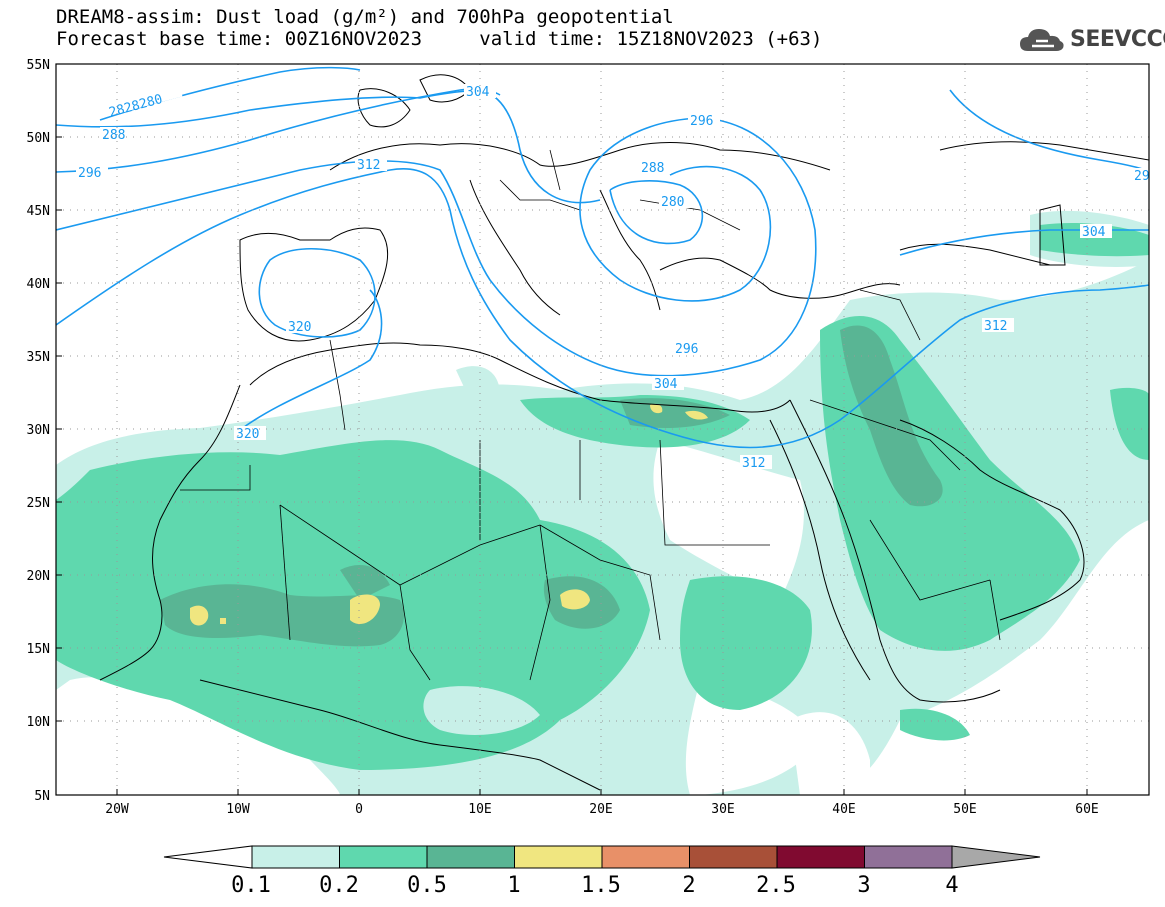  Describe the element at coordinates (995, 326) in the screenshot. I see `contour-label-312-iran: 312` at that location.